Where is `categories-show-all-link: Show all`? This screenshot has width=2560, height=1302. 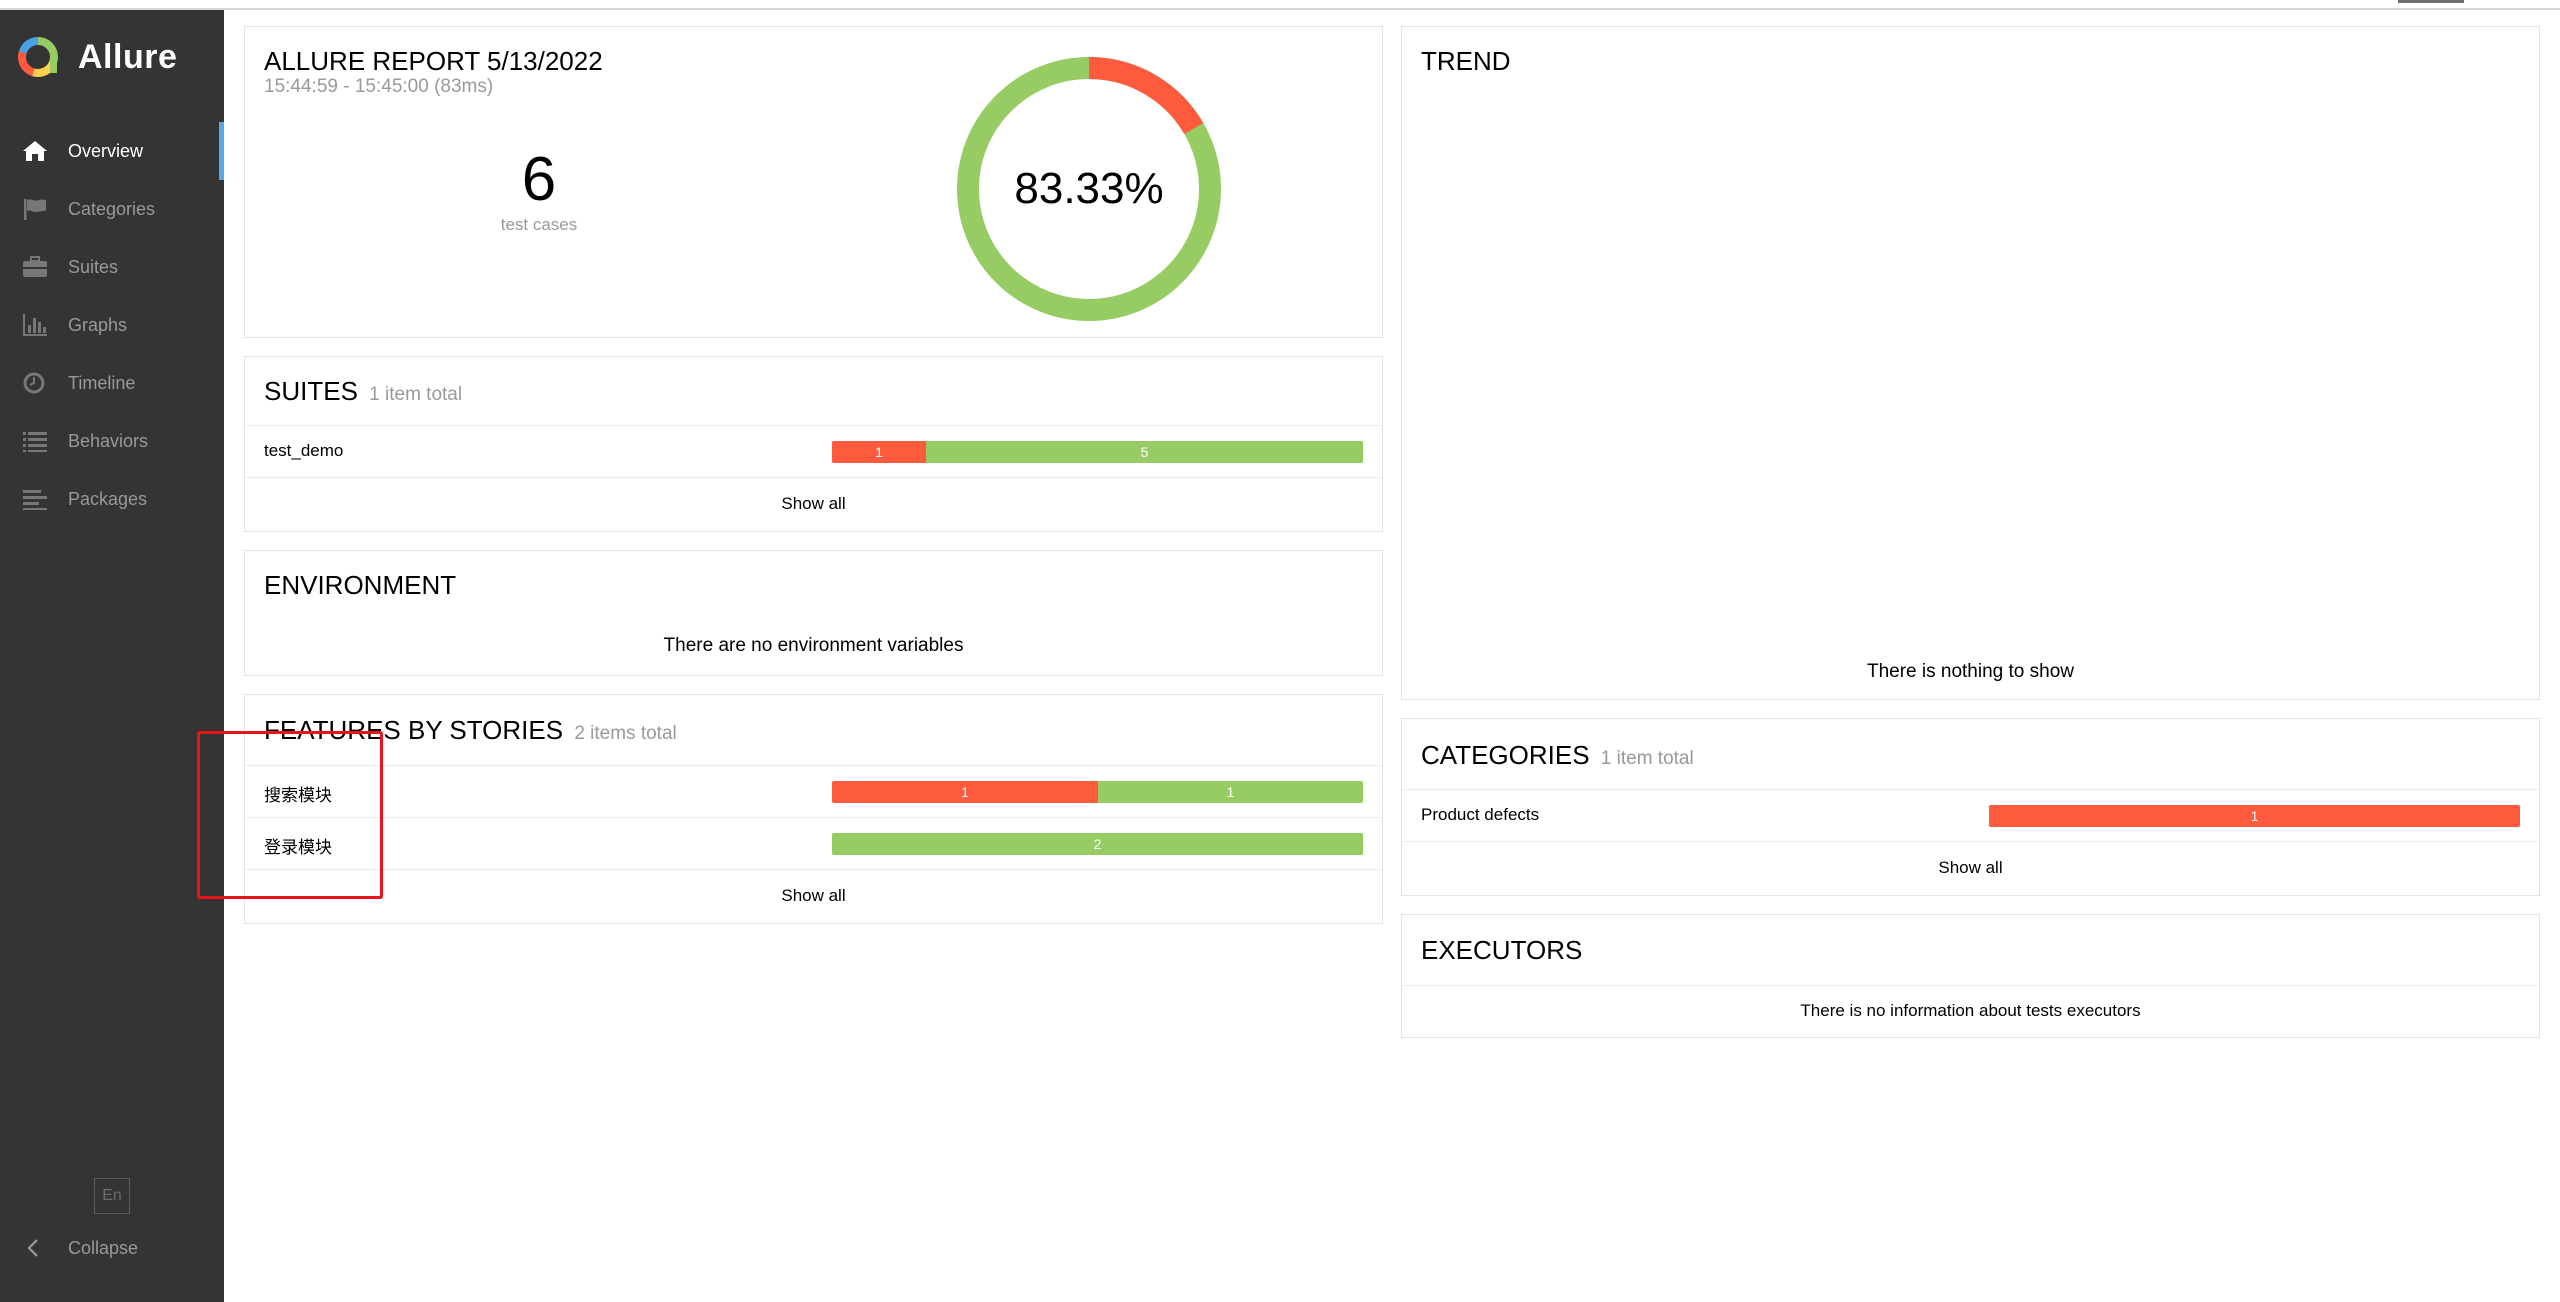
categories-show-all-link: Show all is located at coordinates (1970, 867).